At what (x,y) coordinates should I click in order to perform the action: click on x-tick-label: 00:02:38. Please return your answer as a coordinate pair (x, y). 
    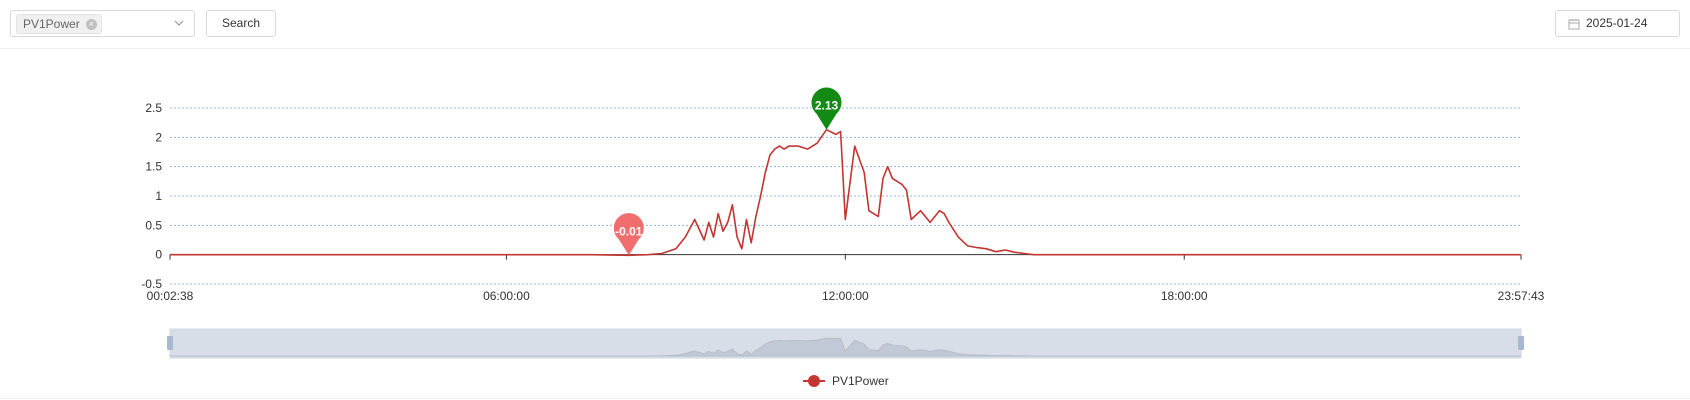
    Looking at the image, I should click on (170, 296).